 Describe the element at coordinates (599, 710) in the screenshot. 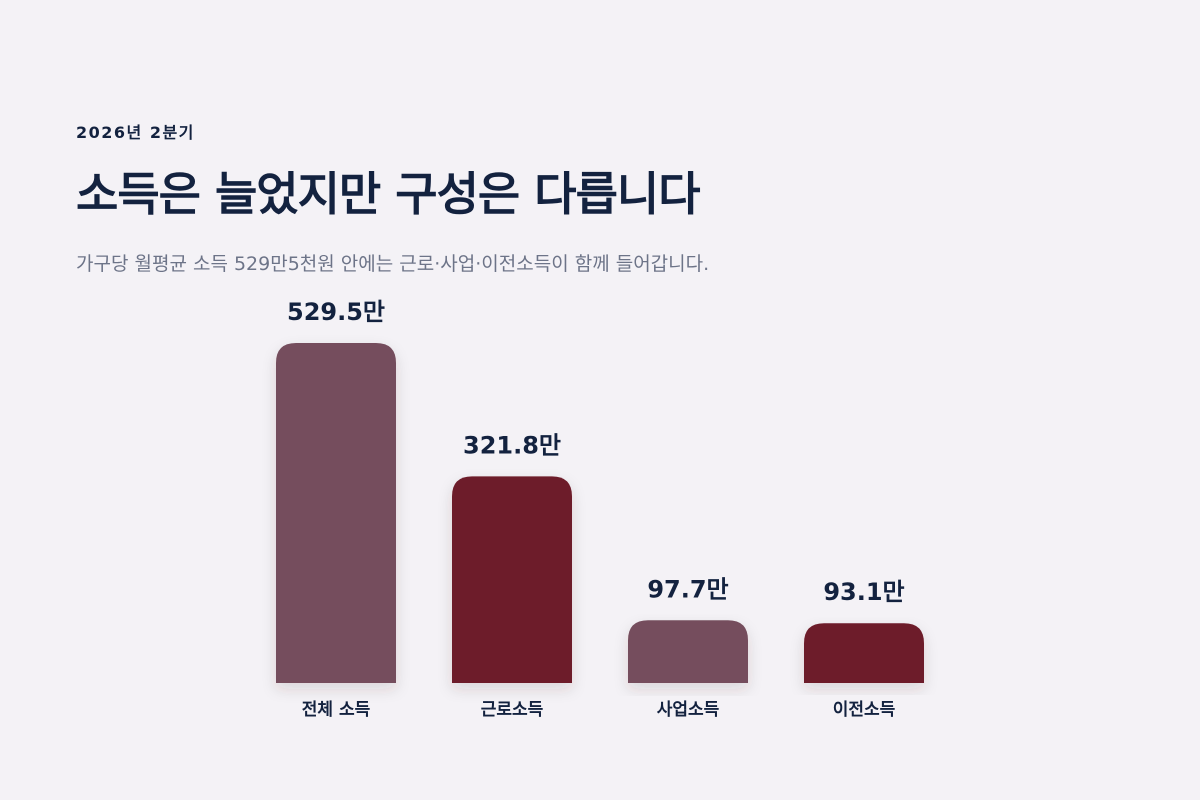

I see `category-labels-group: 전체 소득 근로소득 사업소득 이전소득` at that location.